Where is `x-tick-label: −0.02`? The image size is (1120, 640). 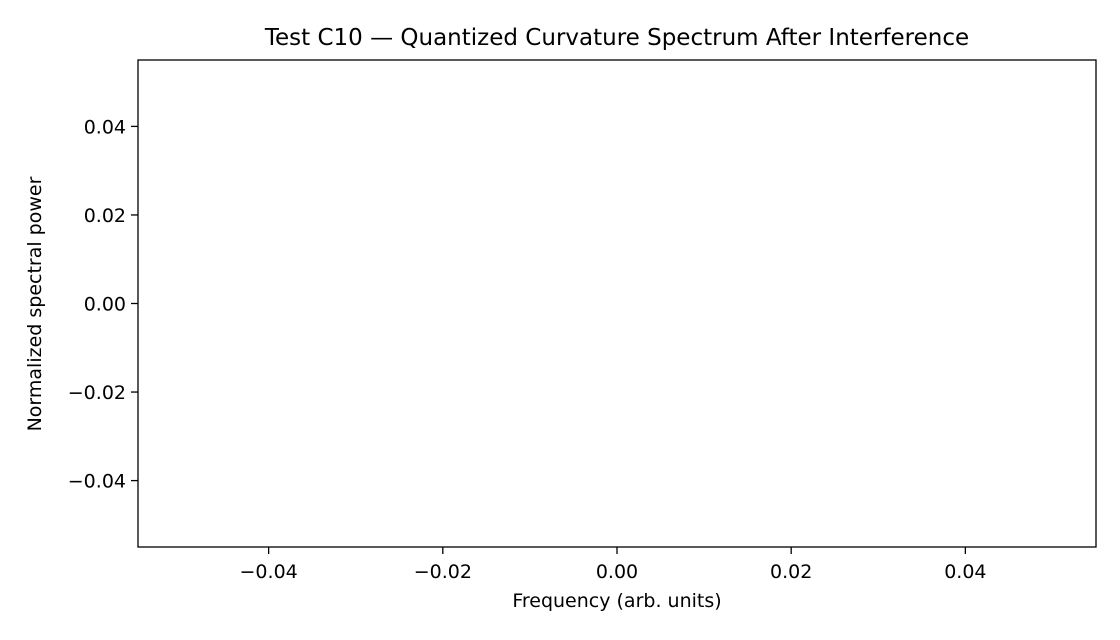
x-tick-label: −0.02 is located at coordinates (443, 572).